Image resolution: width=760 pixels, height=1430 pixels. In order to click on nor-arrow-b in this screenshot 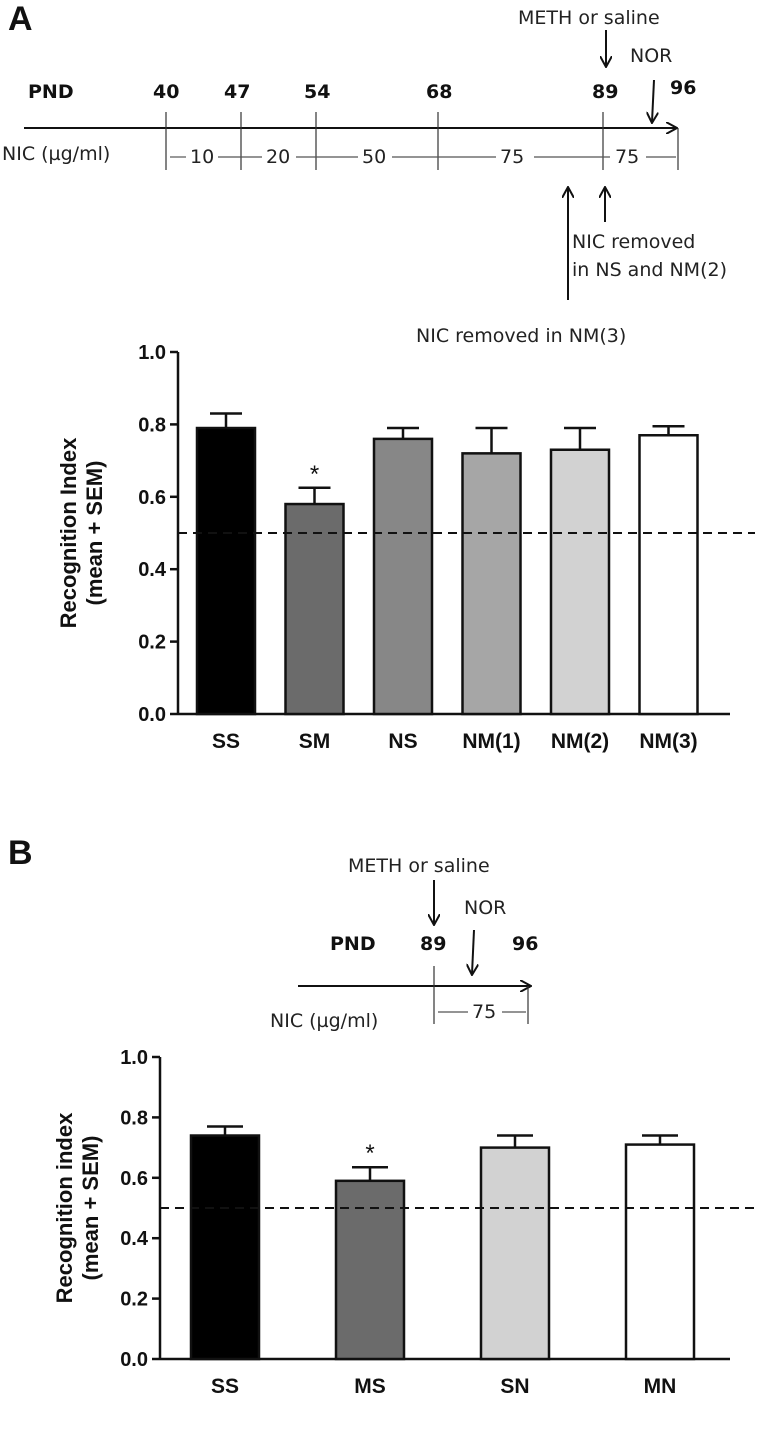, I will do `click(473, 951)`.